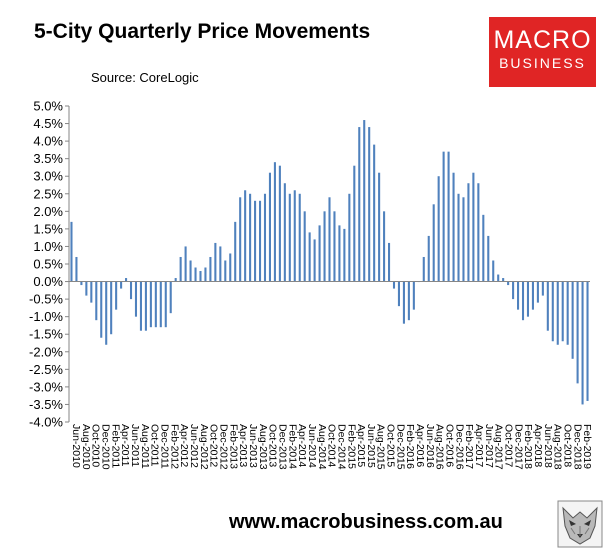  I want to click on x-tick-label: Aug-2018, so click(558, 447).